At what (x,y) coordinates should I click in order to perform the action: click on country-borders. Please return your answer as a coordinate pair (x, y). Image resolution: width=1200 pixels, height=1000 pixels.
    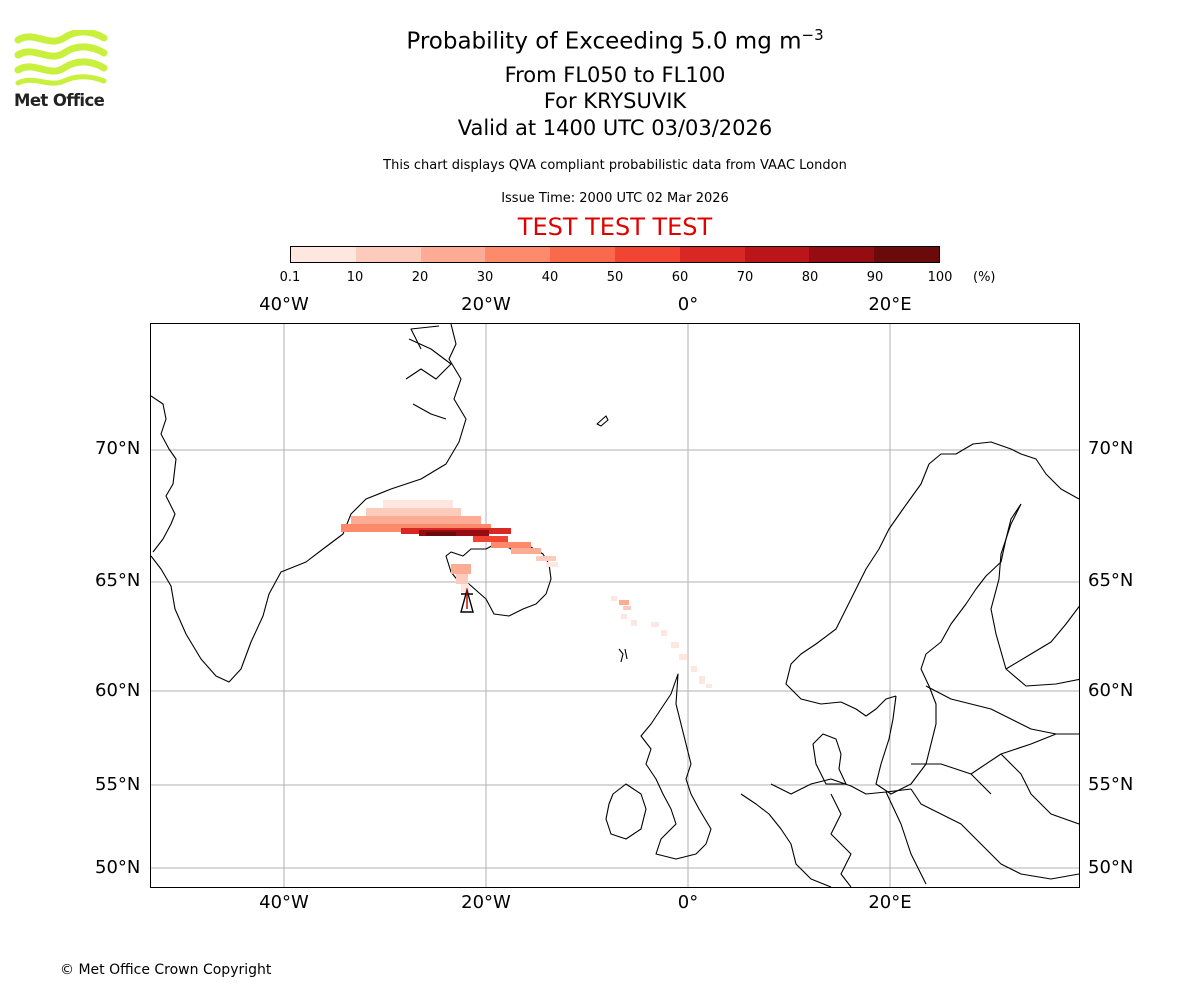
    Looking at the image, I should click on (955, 810).